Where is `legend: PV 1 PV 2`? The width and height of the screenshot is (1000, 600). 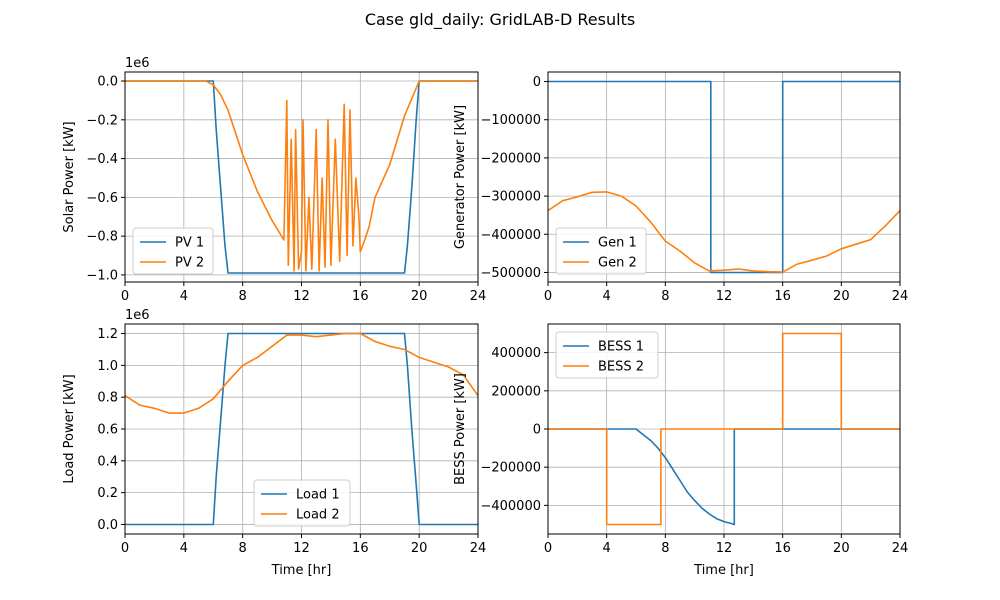
legend: PV 1 PV 2 is located at coordinates (173, 251).